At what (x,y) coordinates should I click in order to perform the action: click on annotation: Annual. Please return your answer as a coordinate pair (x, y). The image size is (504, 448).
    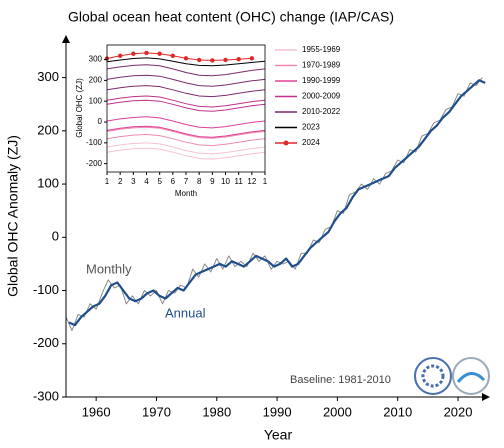
    Looking at the image, I should click on (185, 312).